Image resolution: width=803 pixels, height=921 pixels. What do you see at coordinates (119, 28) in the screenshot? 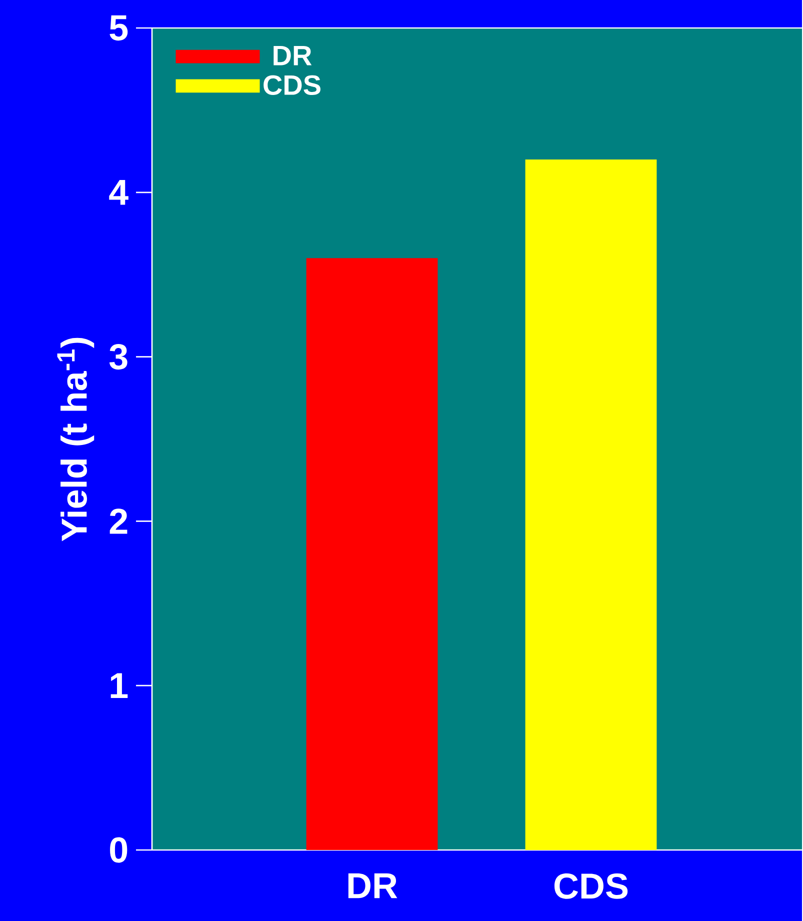
I see `y-tick-label: 5` at bounding box center [119, 28].